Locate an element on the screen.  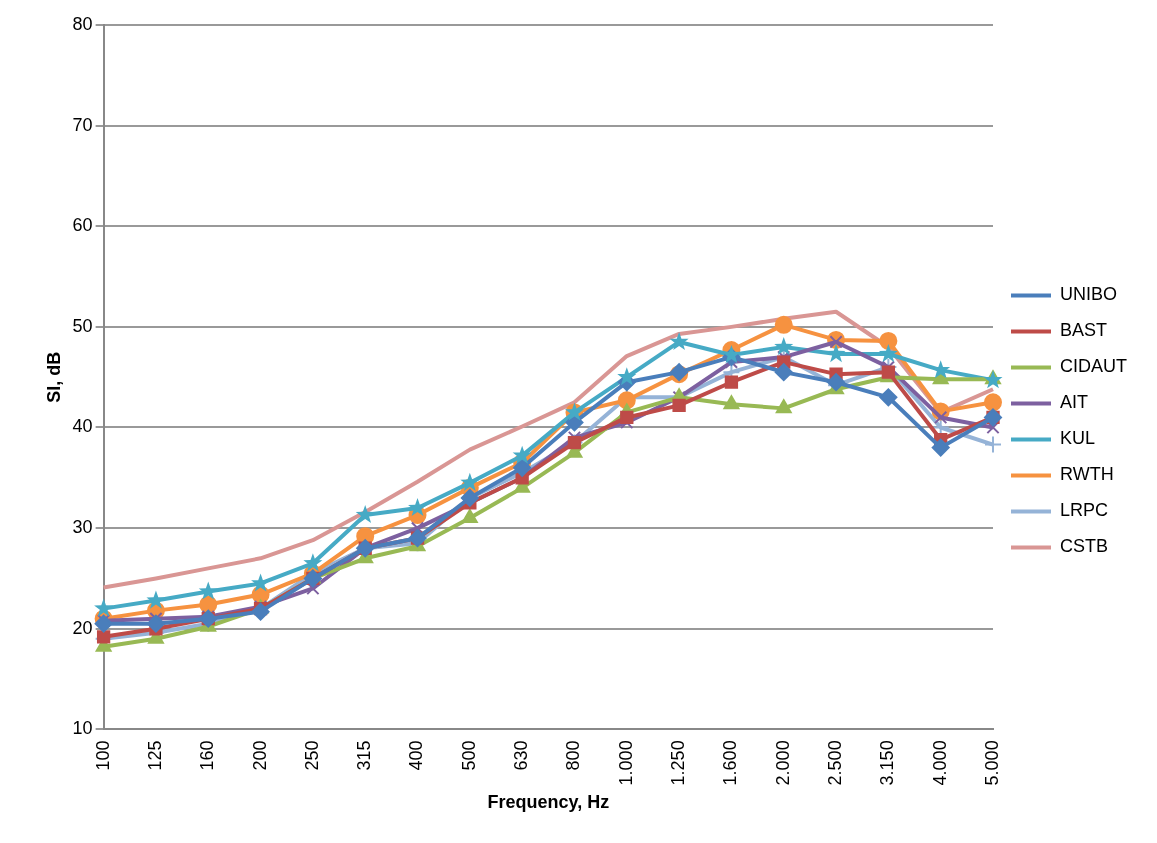
x-tick-label: 100 is located at coordinates (102, 755).